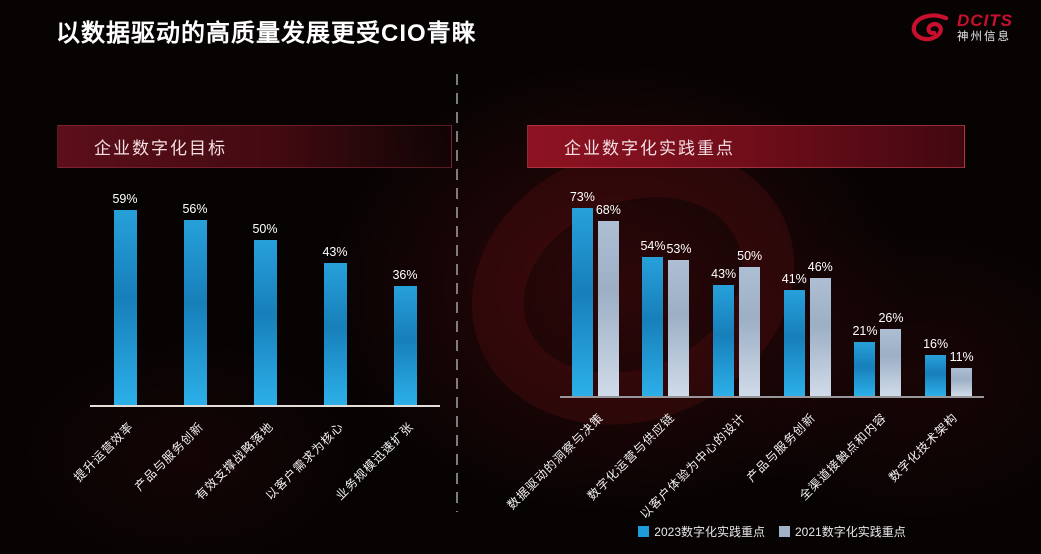 Image resolution: width=1041 pixels, height=554 pixels. I want to click on brand-subtitle: 神州信息, so click(984, 37).